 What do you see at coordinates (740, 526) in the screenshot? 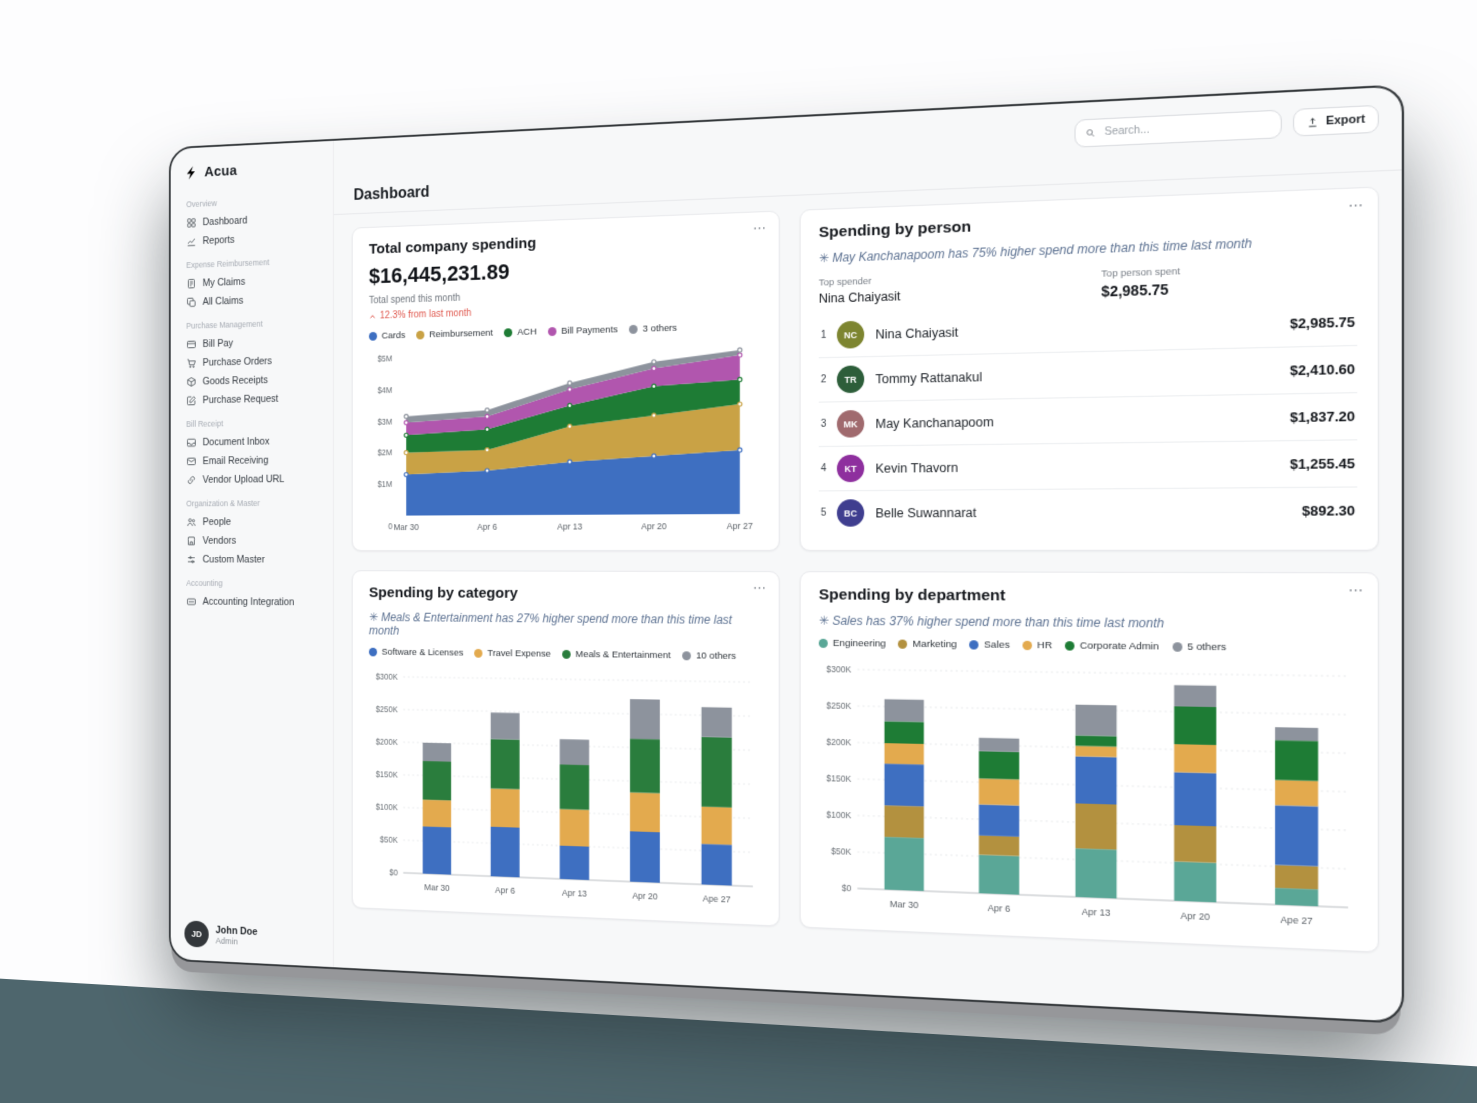
I see `svg-text: Apr 27` at bounding box center [740, 526].